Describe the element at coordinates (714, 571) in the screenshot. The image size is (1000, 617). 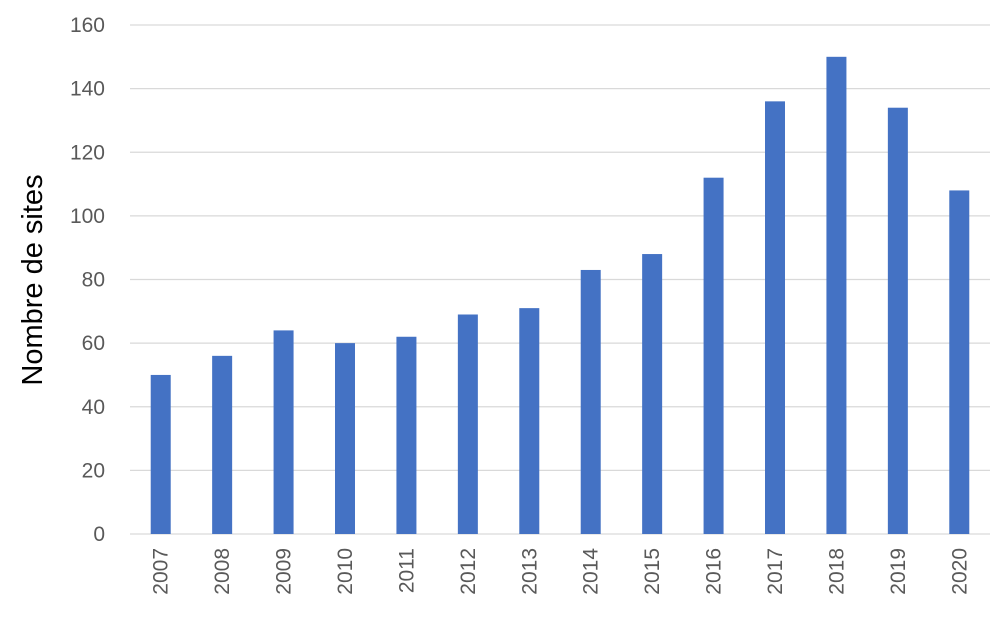
I see `x-tick-label-2016: 2016` at that location.